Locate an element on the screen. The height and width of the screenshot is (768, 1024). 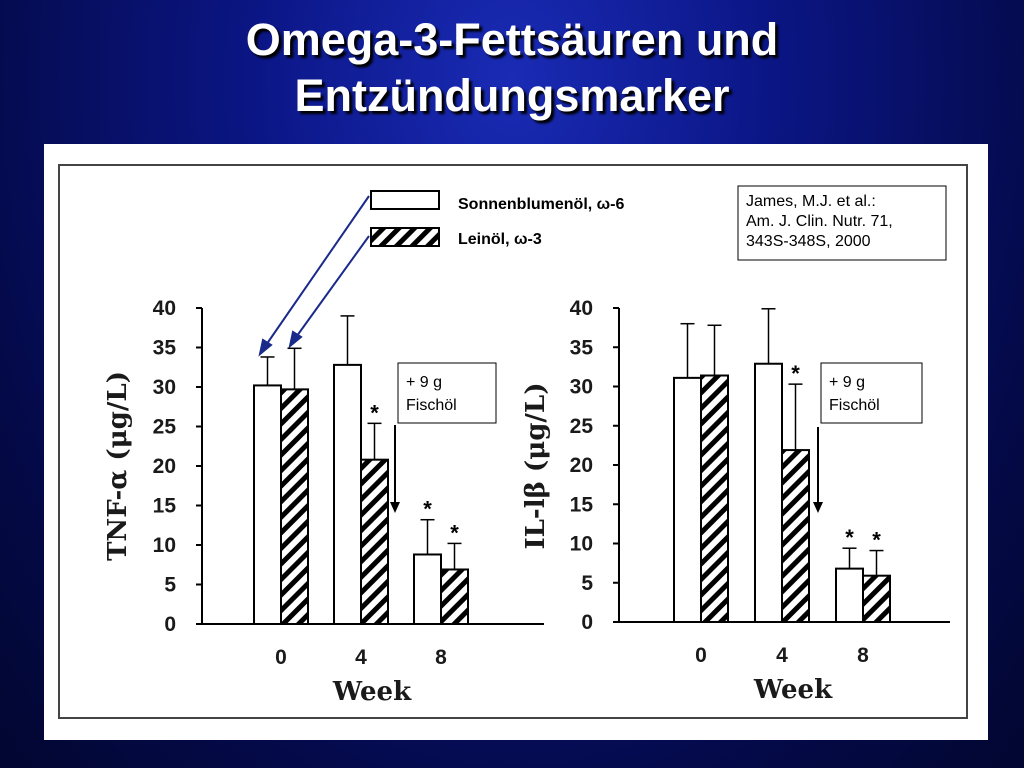
legend-swatch-hatched is located at coordinates (405, 237).